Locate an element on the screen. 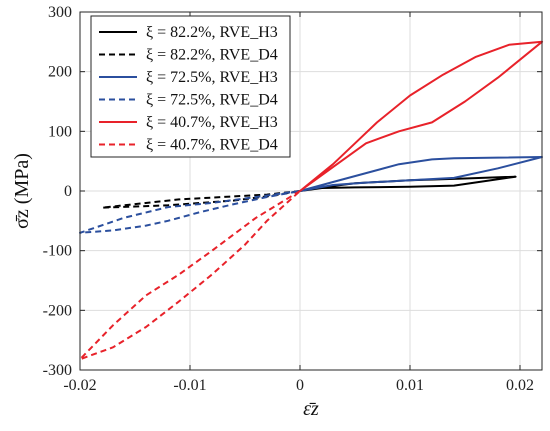  legend-label-0: ξ = 82.2%, RVE_H3 is located at coordinates (212, 32).